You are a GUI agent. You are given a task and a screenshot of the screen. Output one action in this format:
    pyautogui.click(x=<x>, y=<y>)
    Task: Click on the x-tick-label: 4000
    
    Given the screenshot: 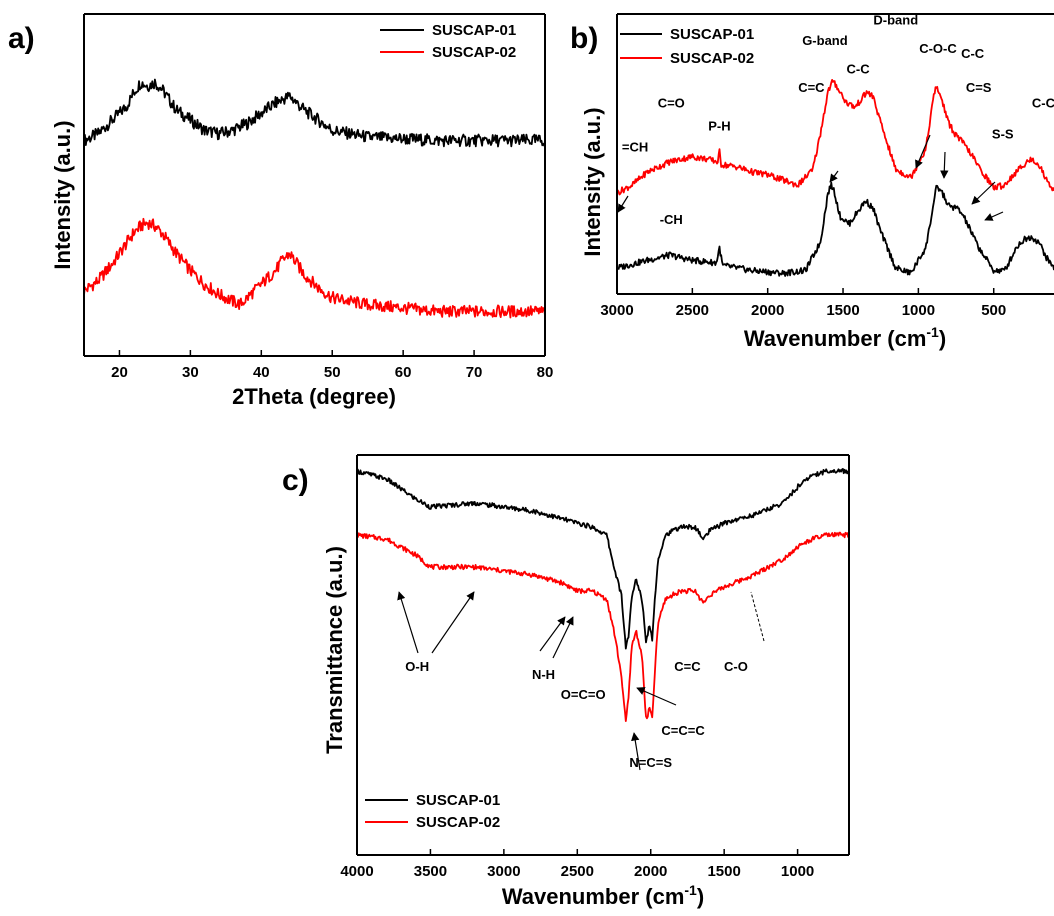 What is the action you would take?
    pyautogui.click(x=356, y=871)
    